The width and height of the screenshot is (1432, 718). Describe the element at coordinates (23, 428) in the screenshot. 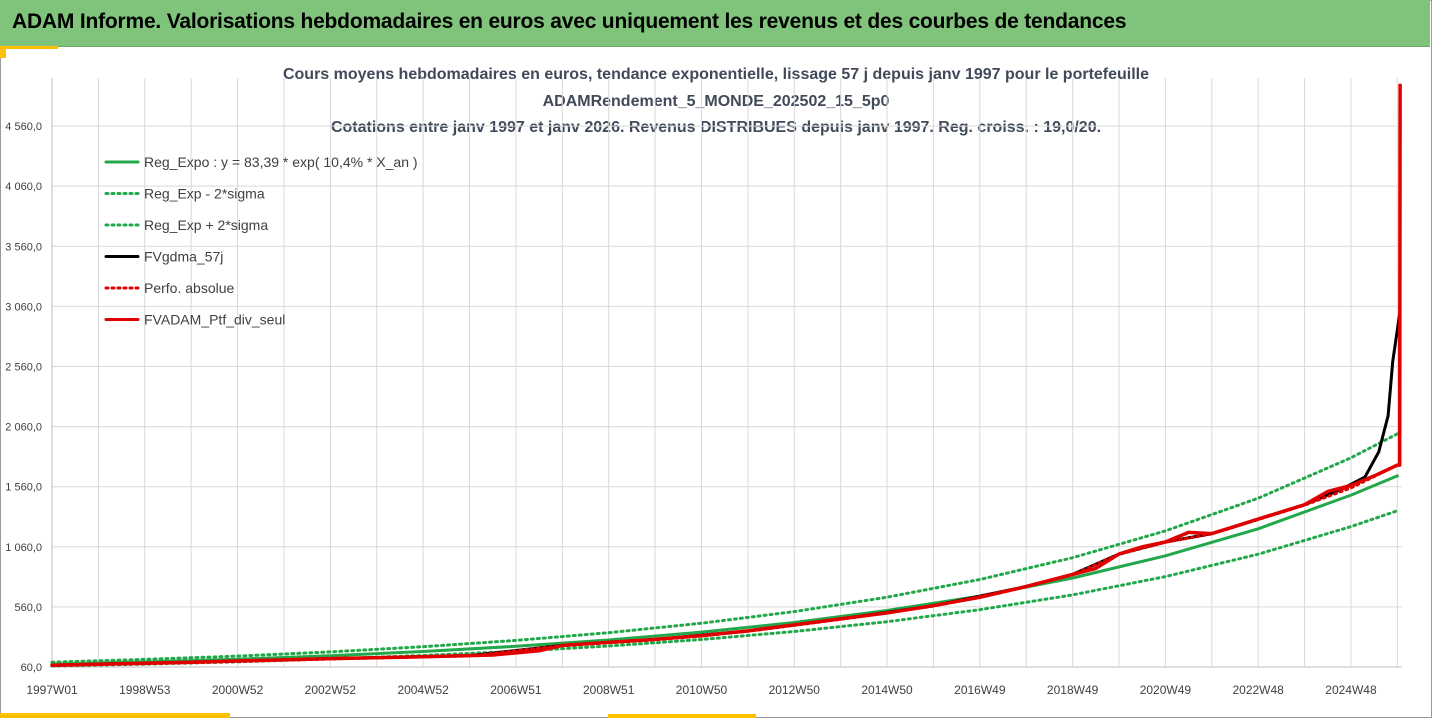

I see `y-tick-label: 2 060,0` at that location.